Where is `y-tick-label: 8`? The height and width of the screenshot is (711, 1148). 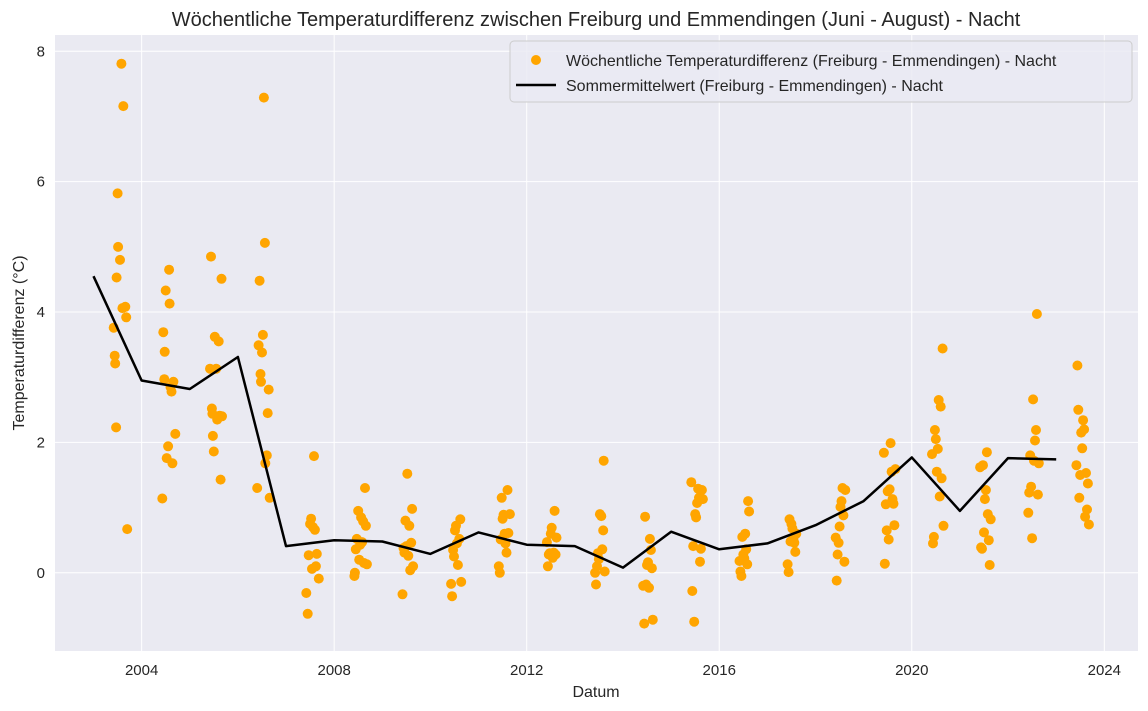
y-tick-label: 8 is located at coordinates (41, 51).